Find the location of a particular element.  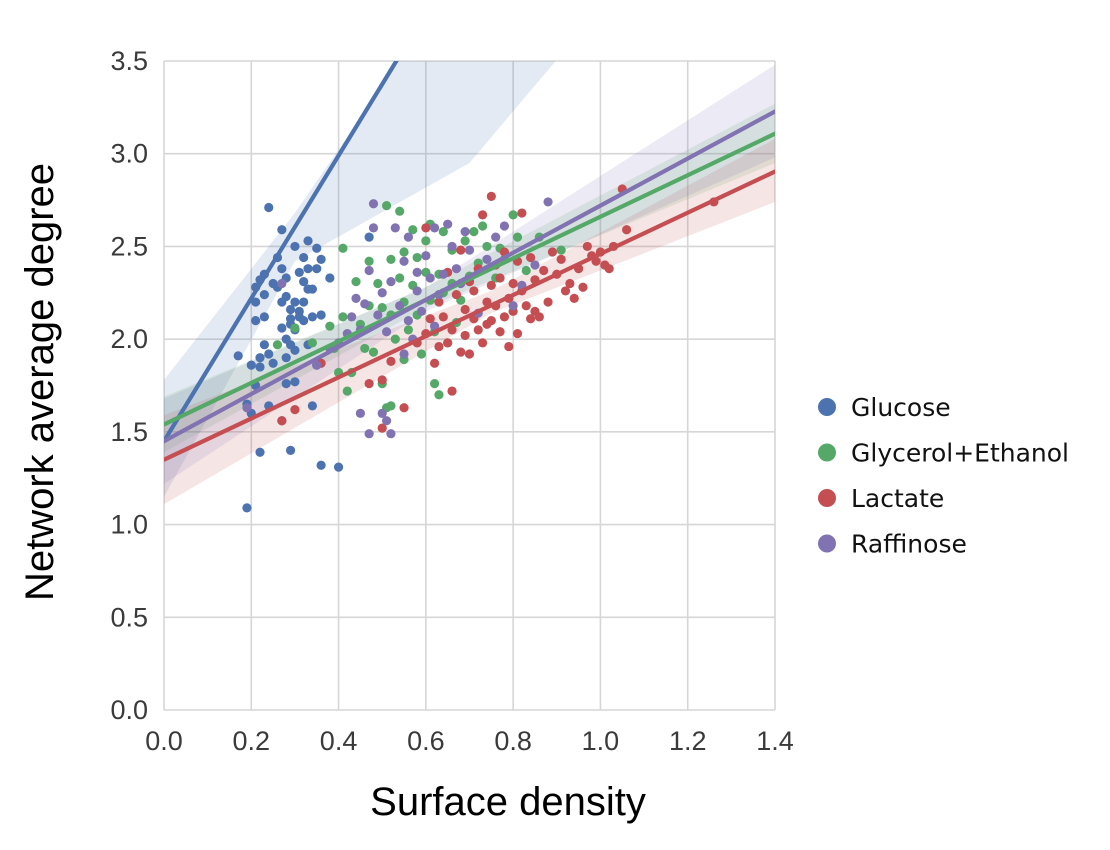

y-tick-label: 1.0 is located at coordinates (129, 525).